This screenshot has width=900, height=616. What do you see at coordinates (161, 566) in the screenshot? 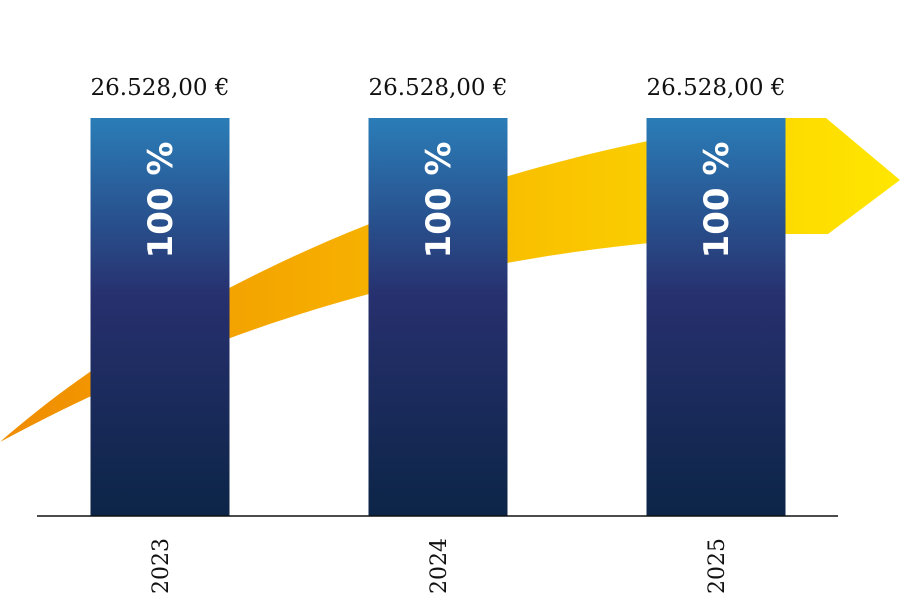
I see `x-tick-label-2023: 2023` at bounding box center [161, 566].